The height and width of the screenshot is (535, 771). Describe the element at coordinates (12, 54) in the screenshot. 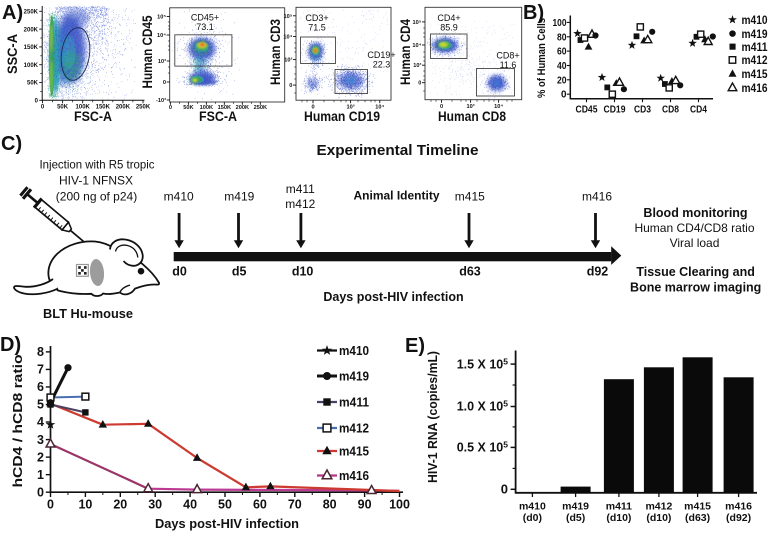

I see `svg-text: SSC-A` at that location.